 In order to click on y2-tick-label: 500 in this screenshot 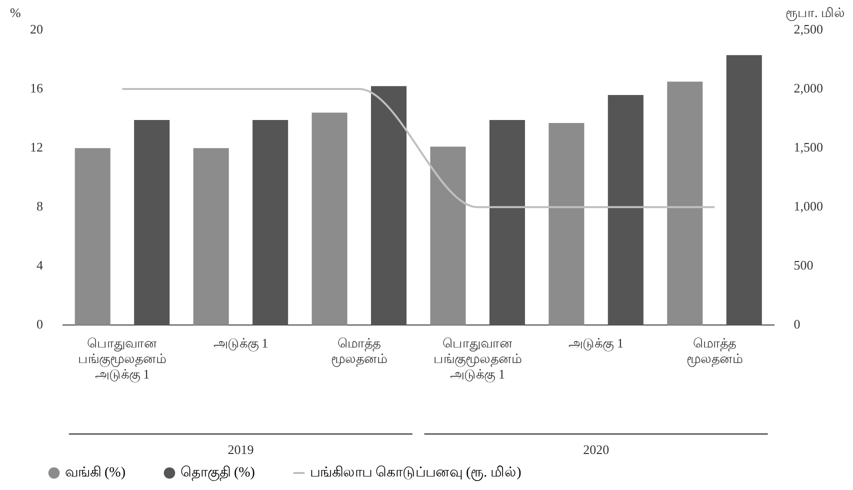, I will do `click(804, 265)`.